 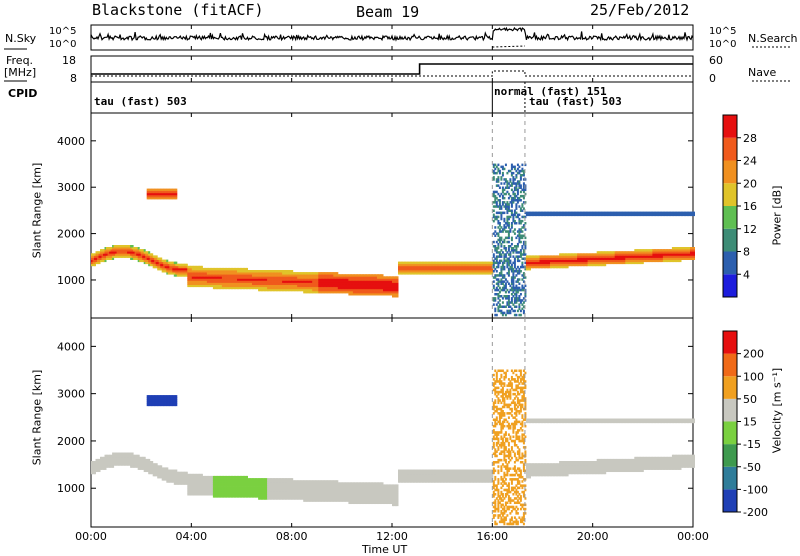 I want to click on freq-trace, so click(x=392, y=69).